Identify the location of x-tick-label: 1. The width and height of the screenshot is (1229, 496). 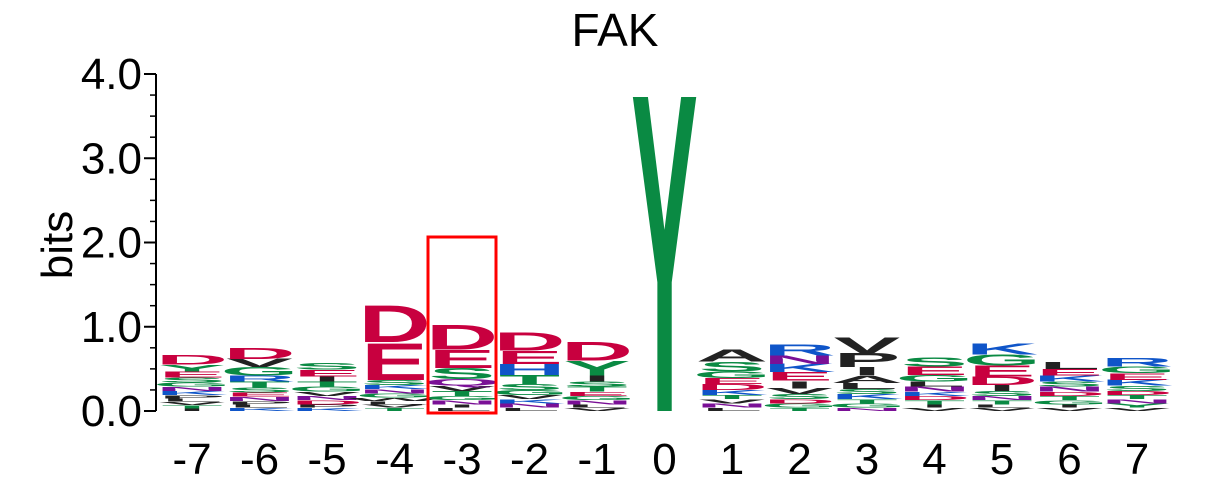
(732, 459).